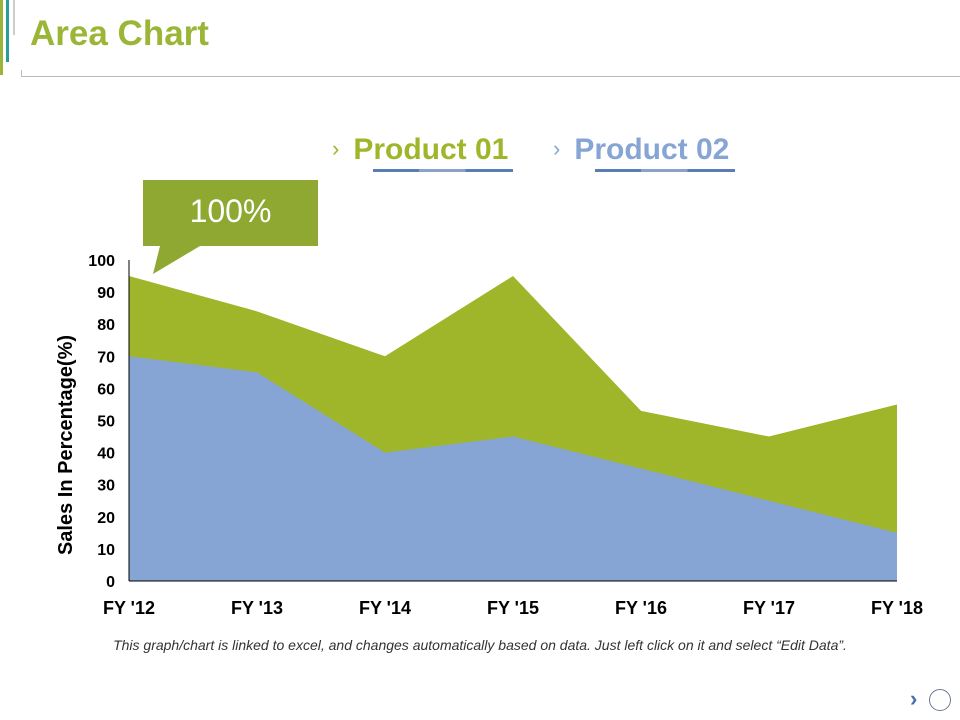  What do you see at coordinates (652, 149) in the screenshot?
I see `legend-label: Product 02` at bounding box center [652, 149].